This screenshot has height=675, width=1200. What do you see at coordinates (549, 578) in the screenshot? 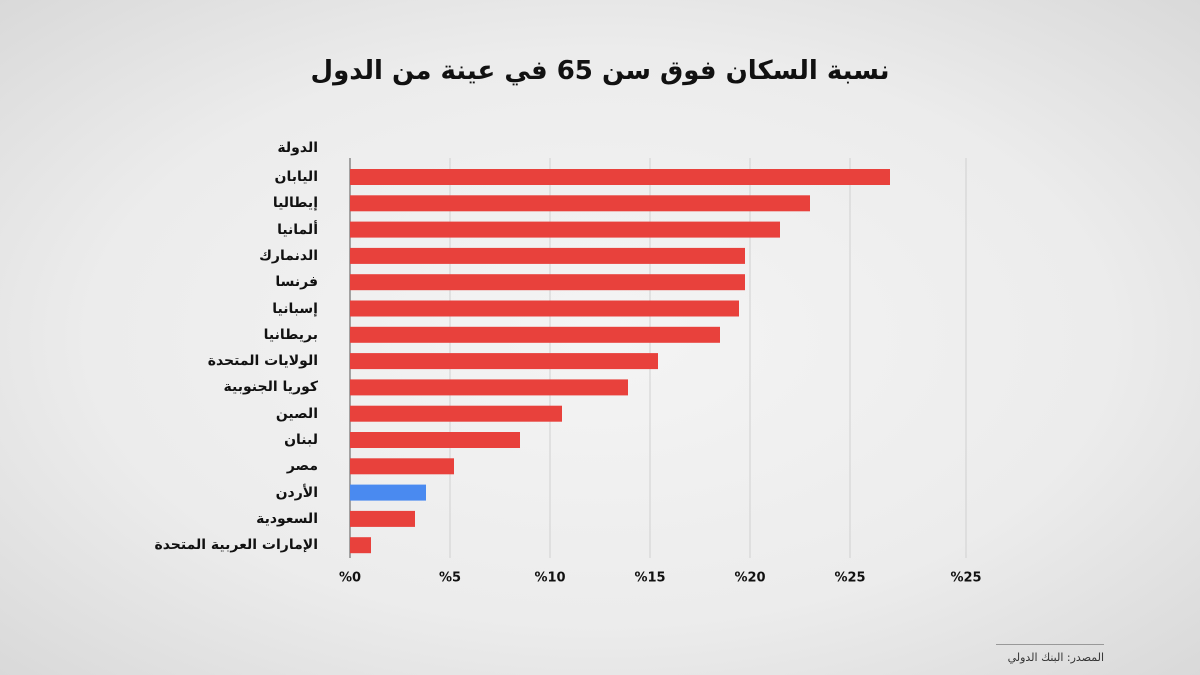
I see `x-tick-label: %10` at bounding box center [549, 578].